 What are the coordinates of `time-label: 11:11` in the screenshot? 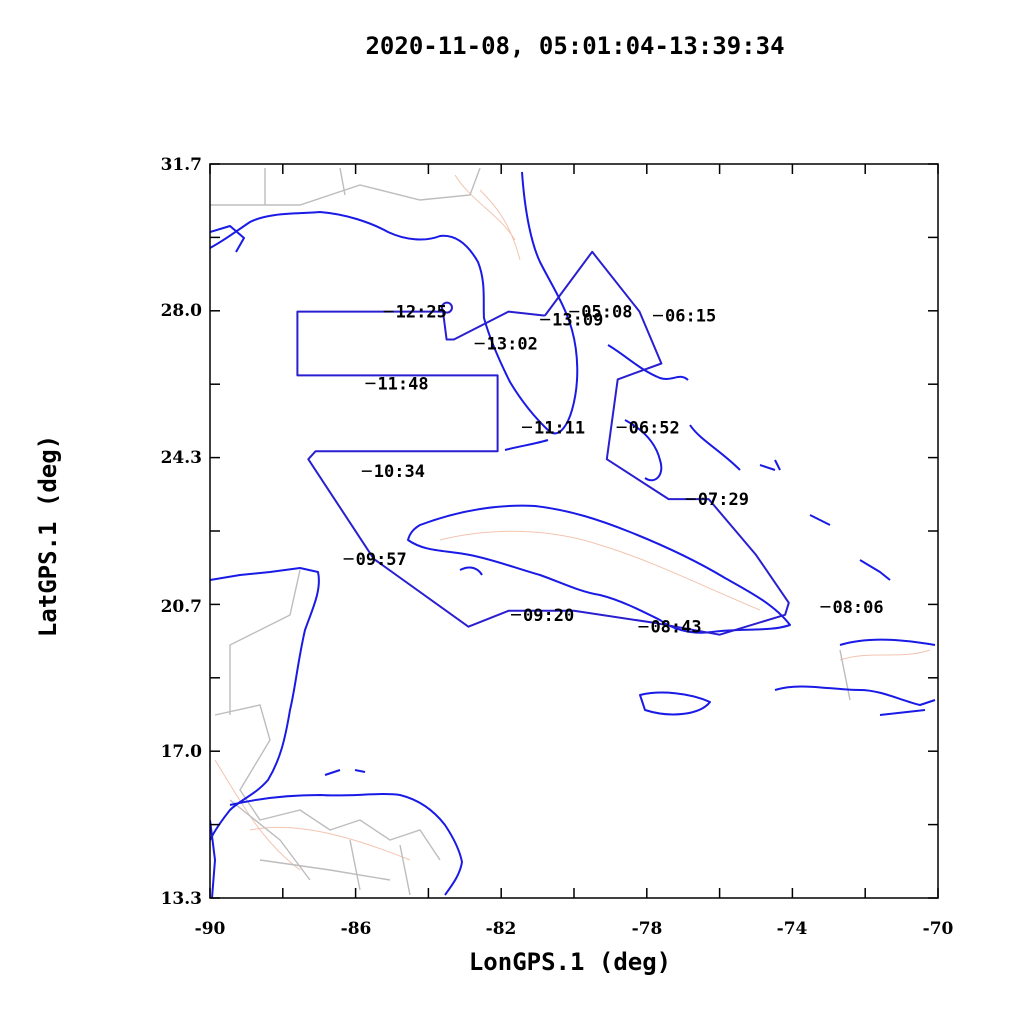 It's located at (559, 428).